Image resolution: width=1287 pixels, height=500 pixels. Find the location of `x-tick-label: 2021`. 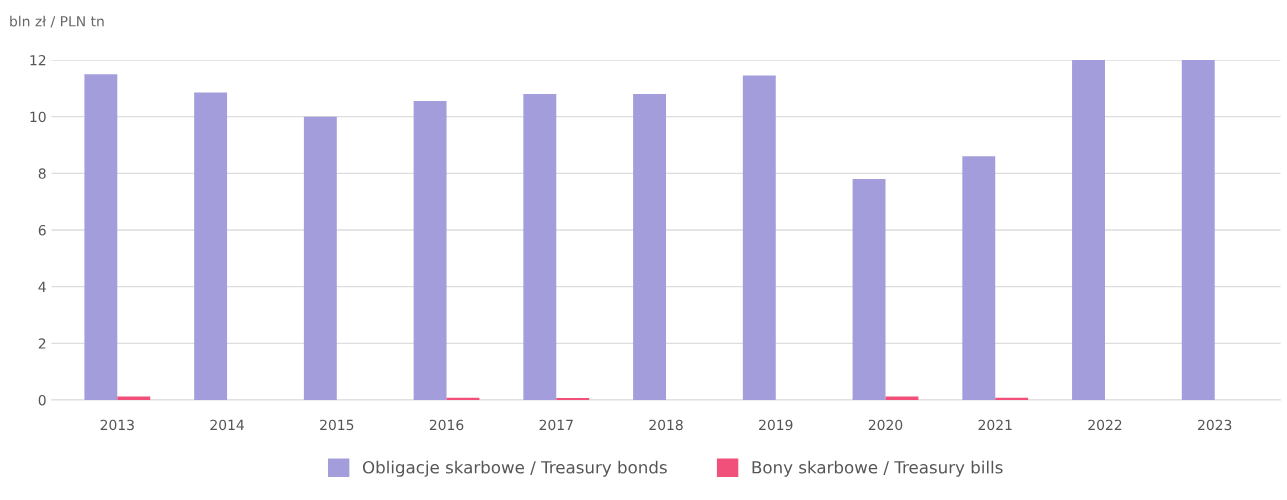

x-tick-label: 2021 is located at coordinates (995, 425).